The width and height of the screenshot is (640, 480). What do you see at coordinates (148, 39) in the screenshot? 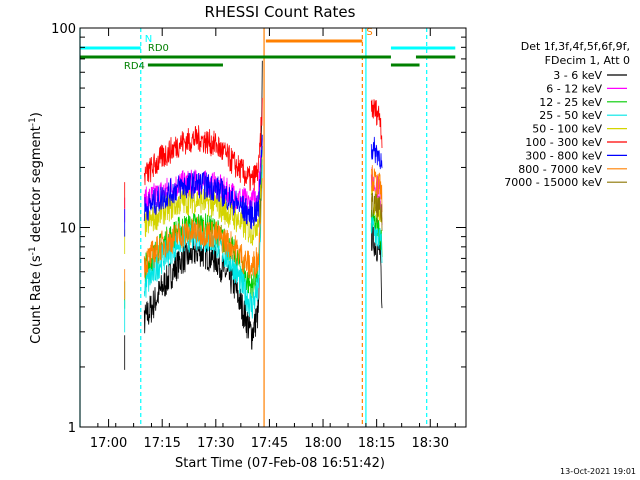
I see `flag-n-label: N` at bounding box center [148, 39].